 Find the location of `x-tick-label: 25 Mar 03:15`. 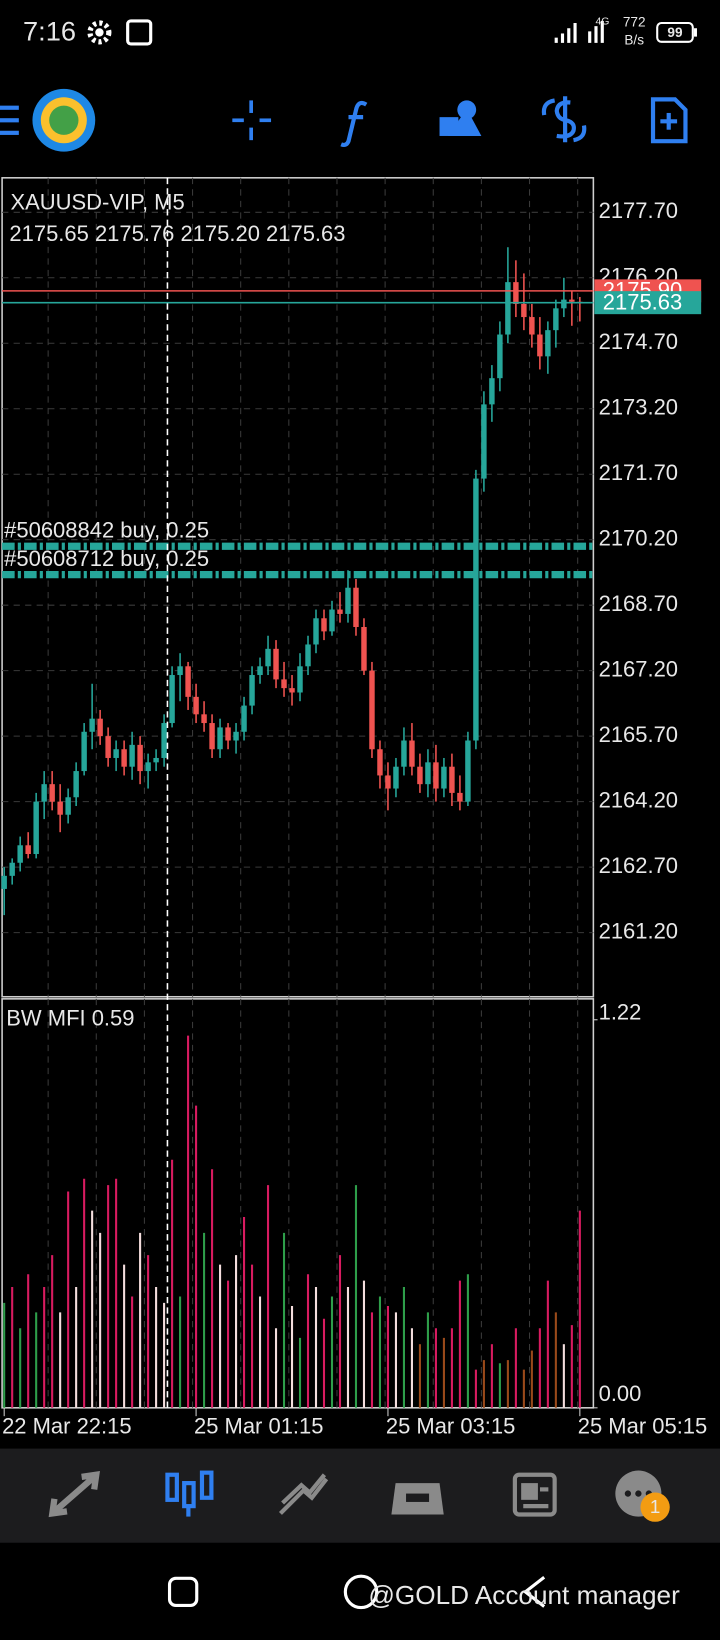

x-tick-label: 25 Mar 03:15 is located at coordinates (450, 1425).